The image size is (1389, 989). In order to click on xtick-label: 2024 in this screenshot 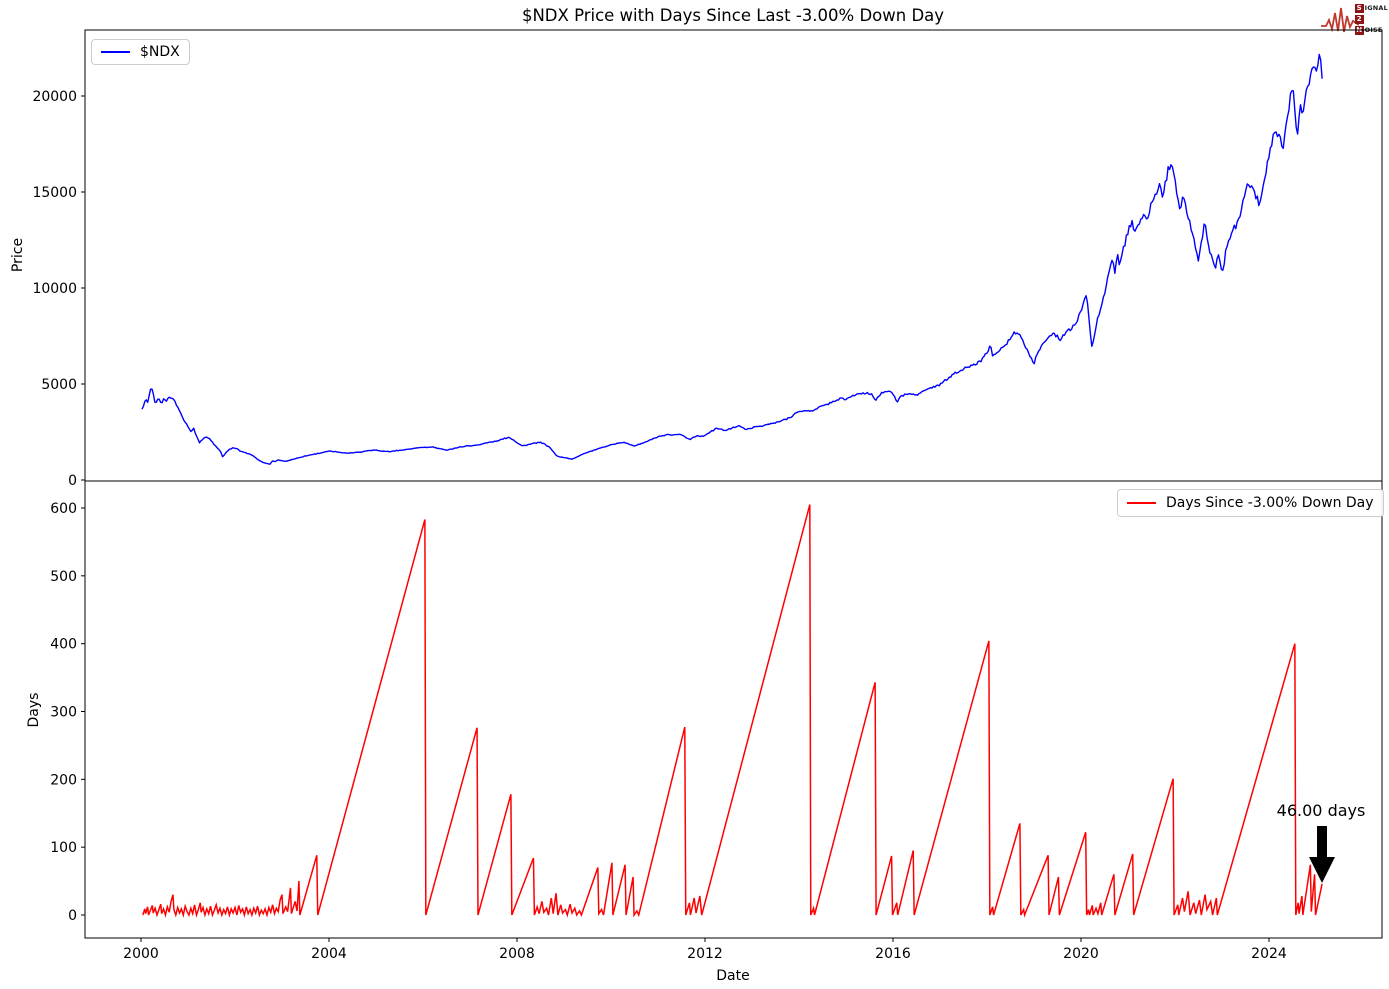, I will do `click(1269, 954)`.